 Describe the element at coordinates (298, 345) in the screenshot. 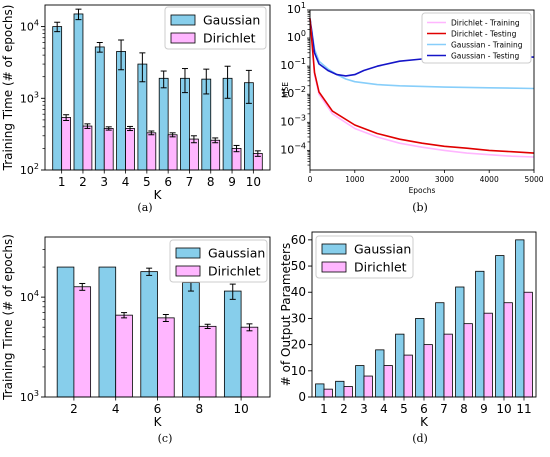

I see `y-tick-label: 20` at that location.